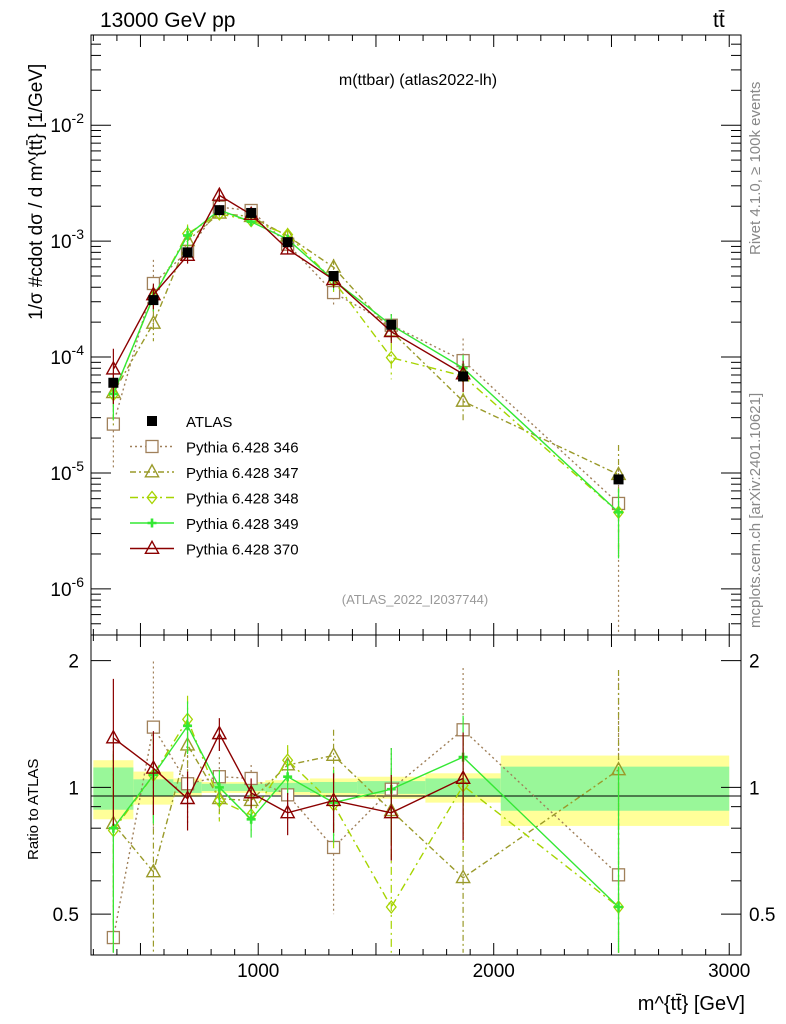 This screenshot has width=786, height=1024. What do you see at coordinates (36, 192) in the screenshot?
I see `y-axis-label: 1/σ #cdot dσ / d m^{tt̄} [1/GeV]` at bounding box center [36, 192].